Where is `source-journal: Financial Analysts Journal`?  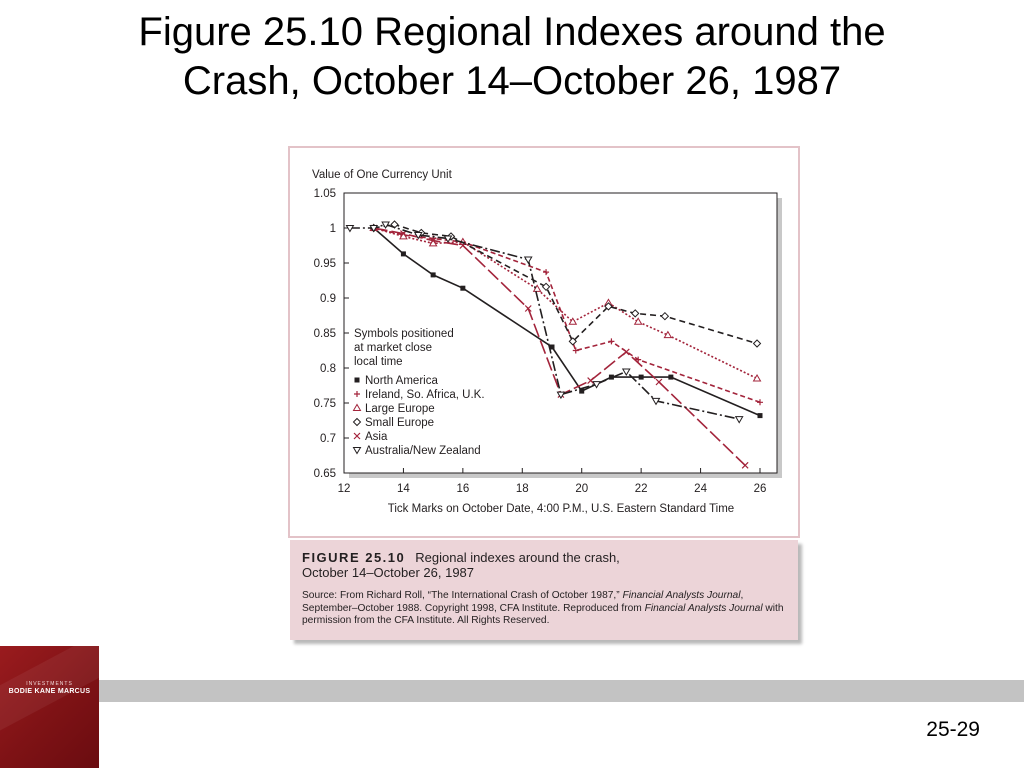
source-journal: Financial Analysts Journal is located at coordinates (681, 595).